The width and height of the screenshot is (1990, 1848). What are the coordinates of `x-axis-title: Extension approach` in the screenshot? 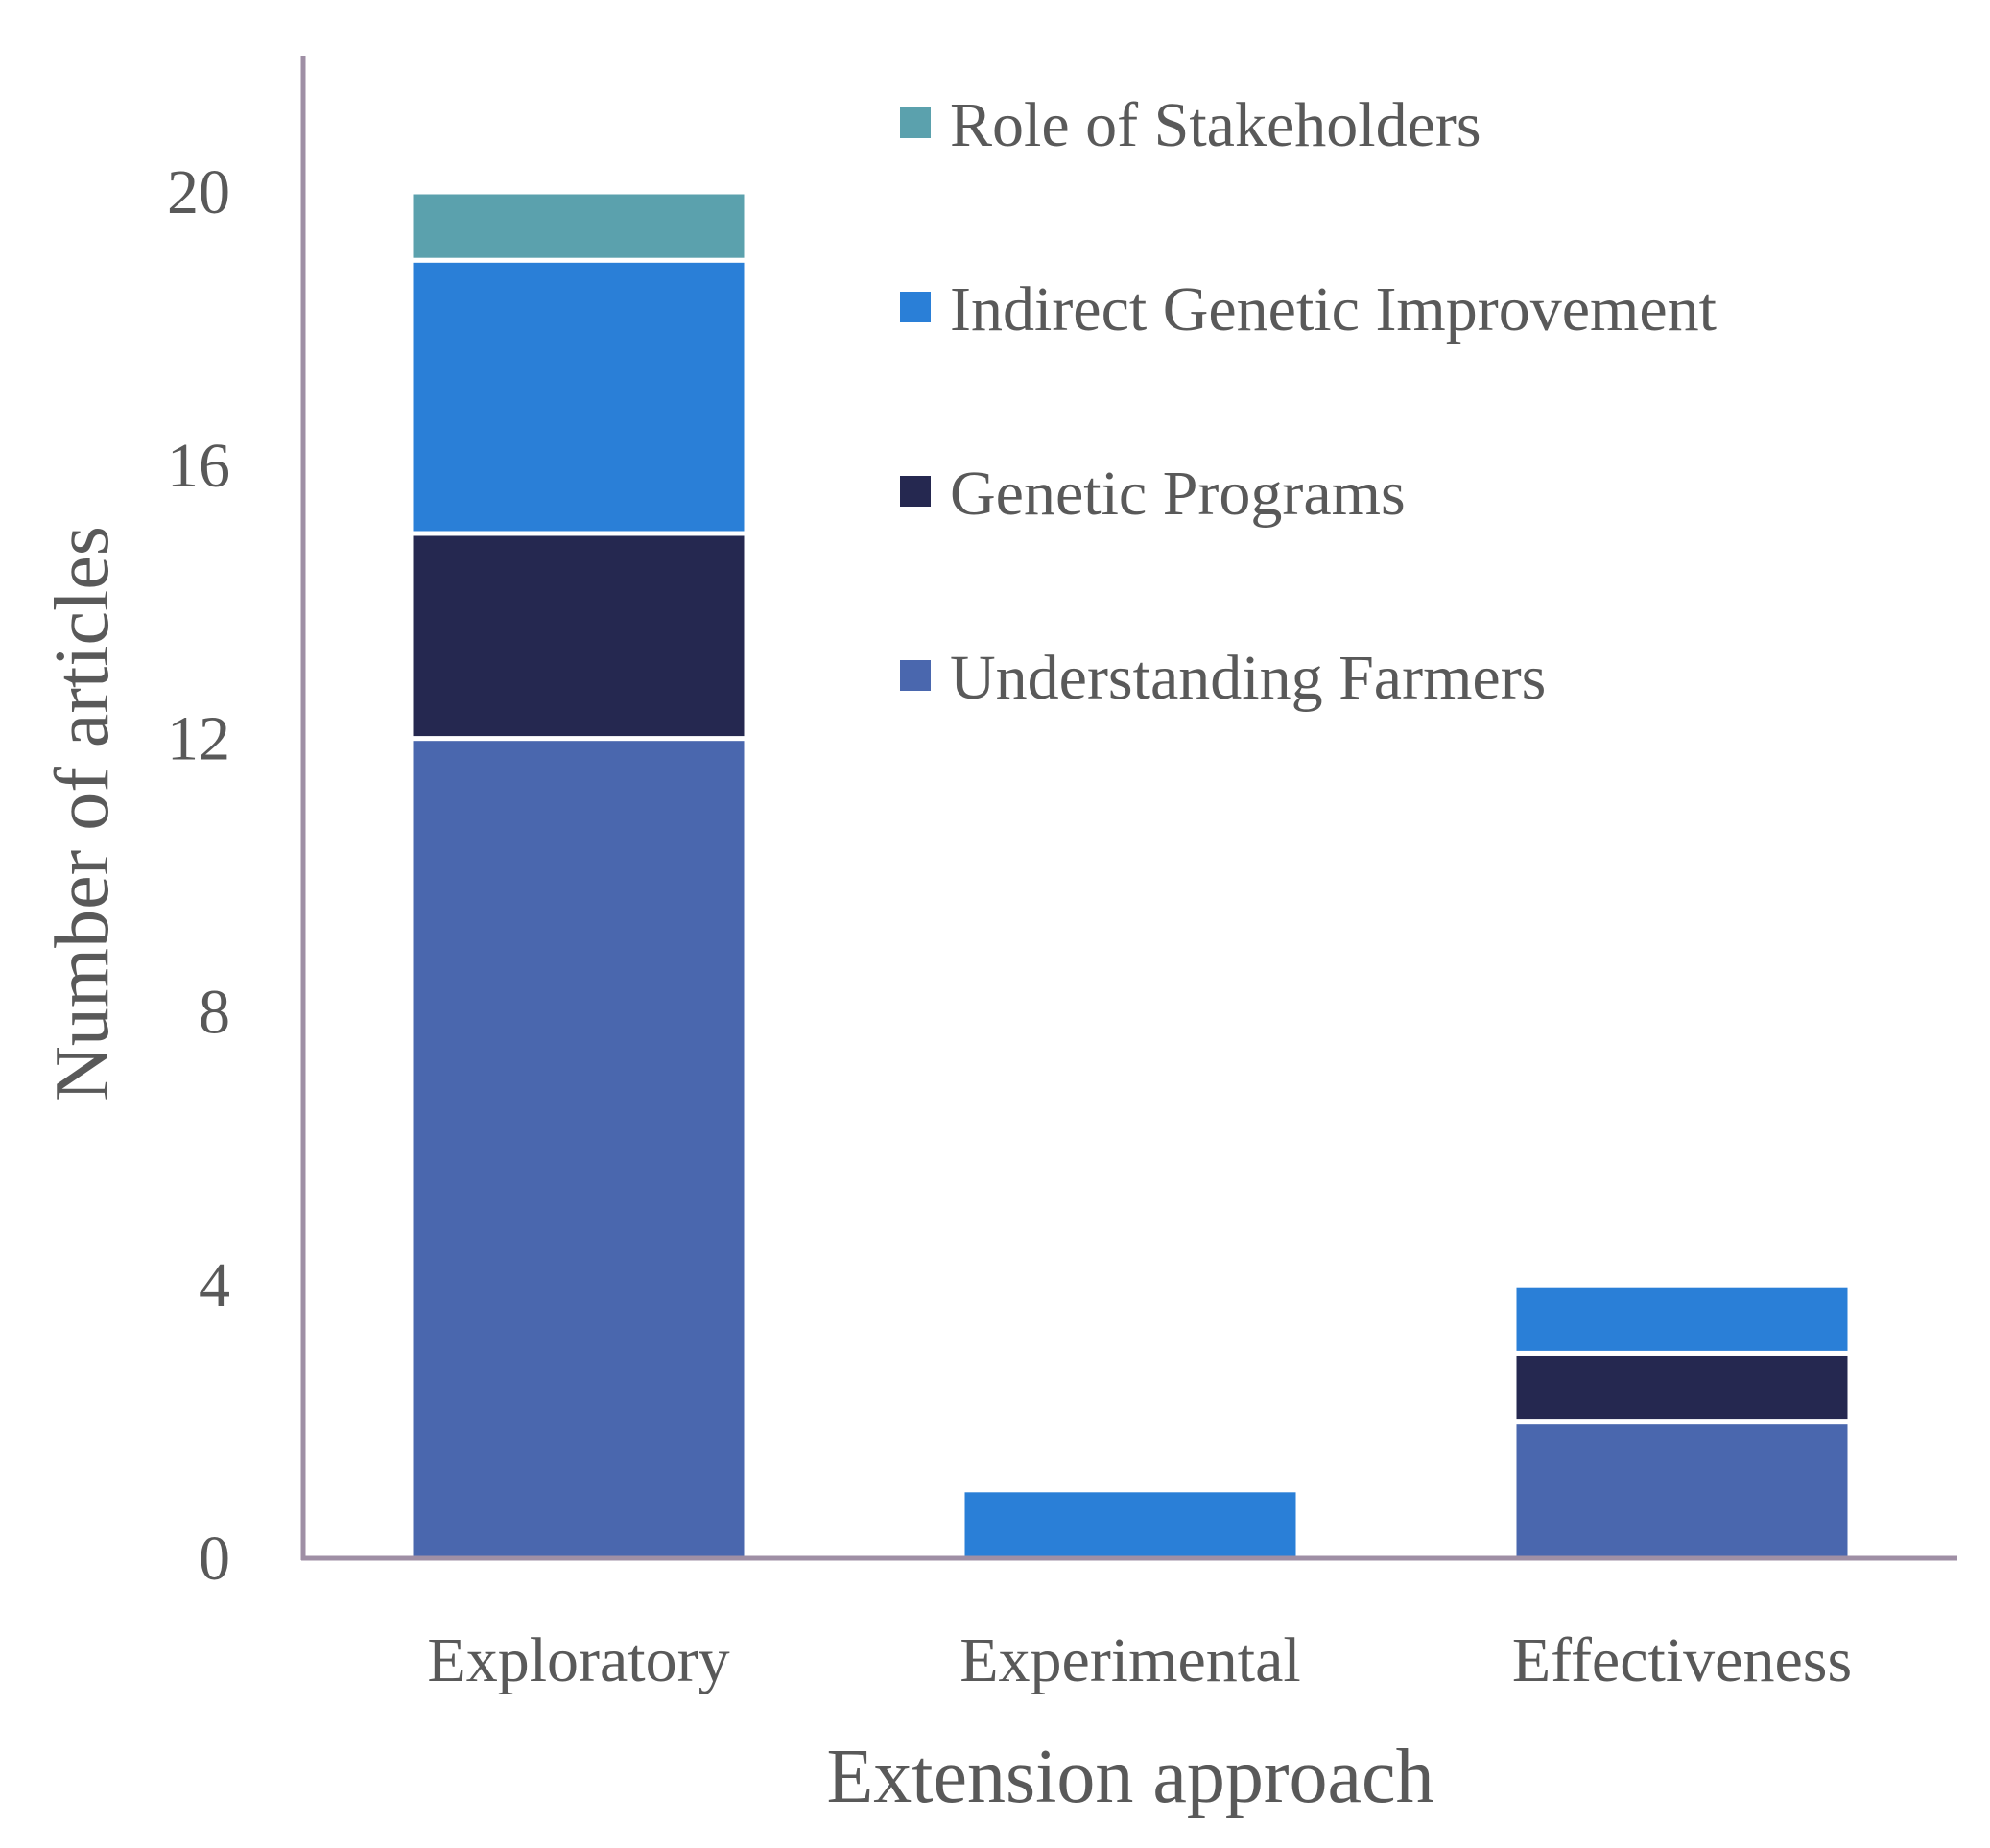 It's located at (1129, 1777).